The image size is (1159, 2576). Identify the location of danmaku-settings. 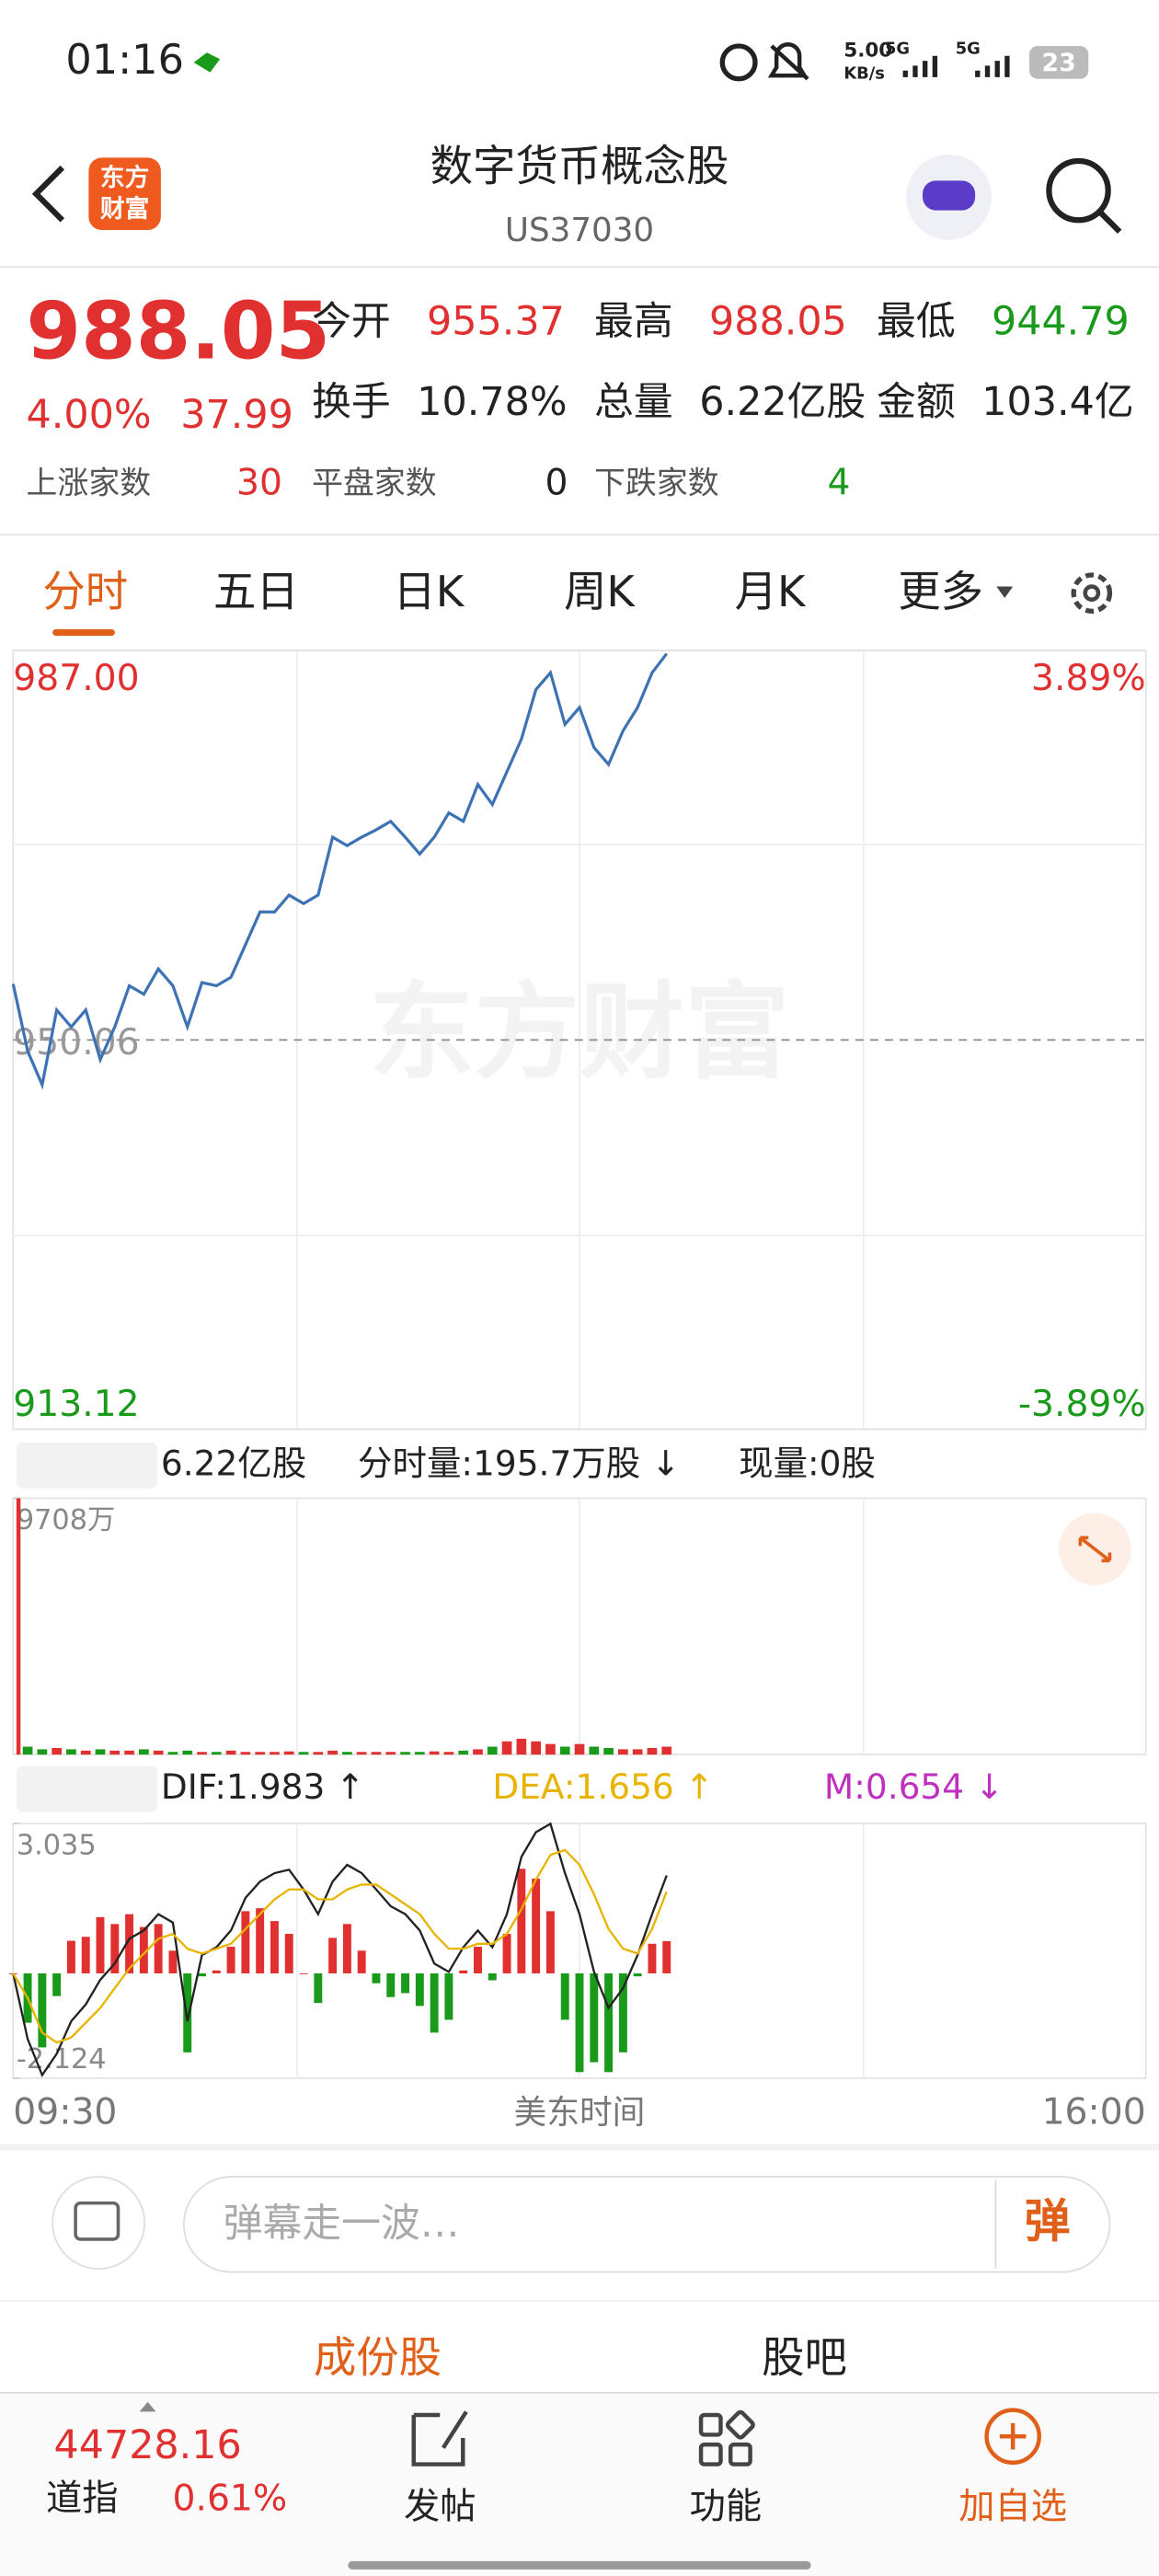
(98, 2223).